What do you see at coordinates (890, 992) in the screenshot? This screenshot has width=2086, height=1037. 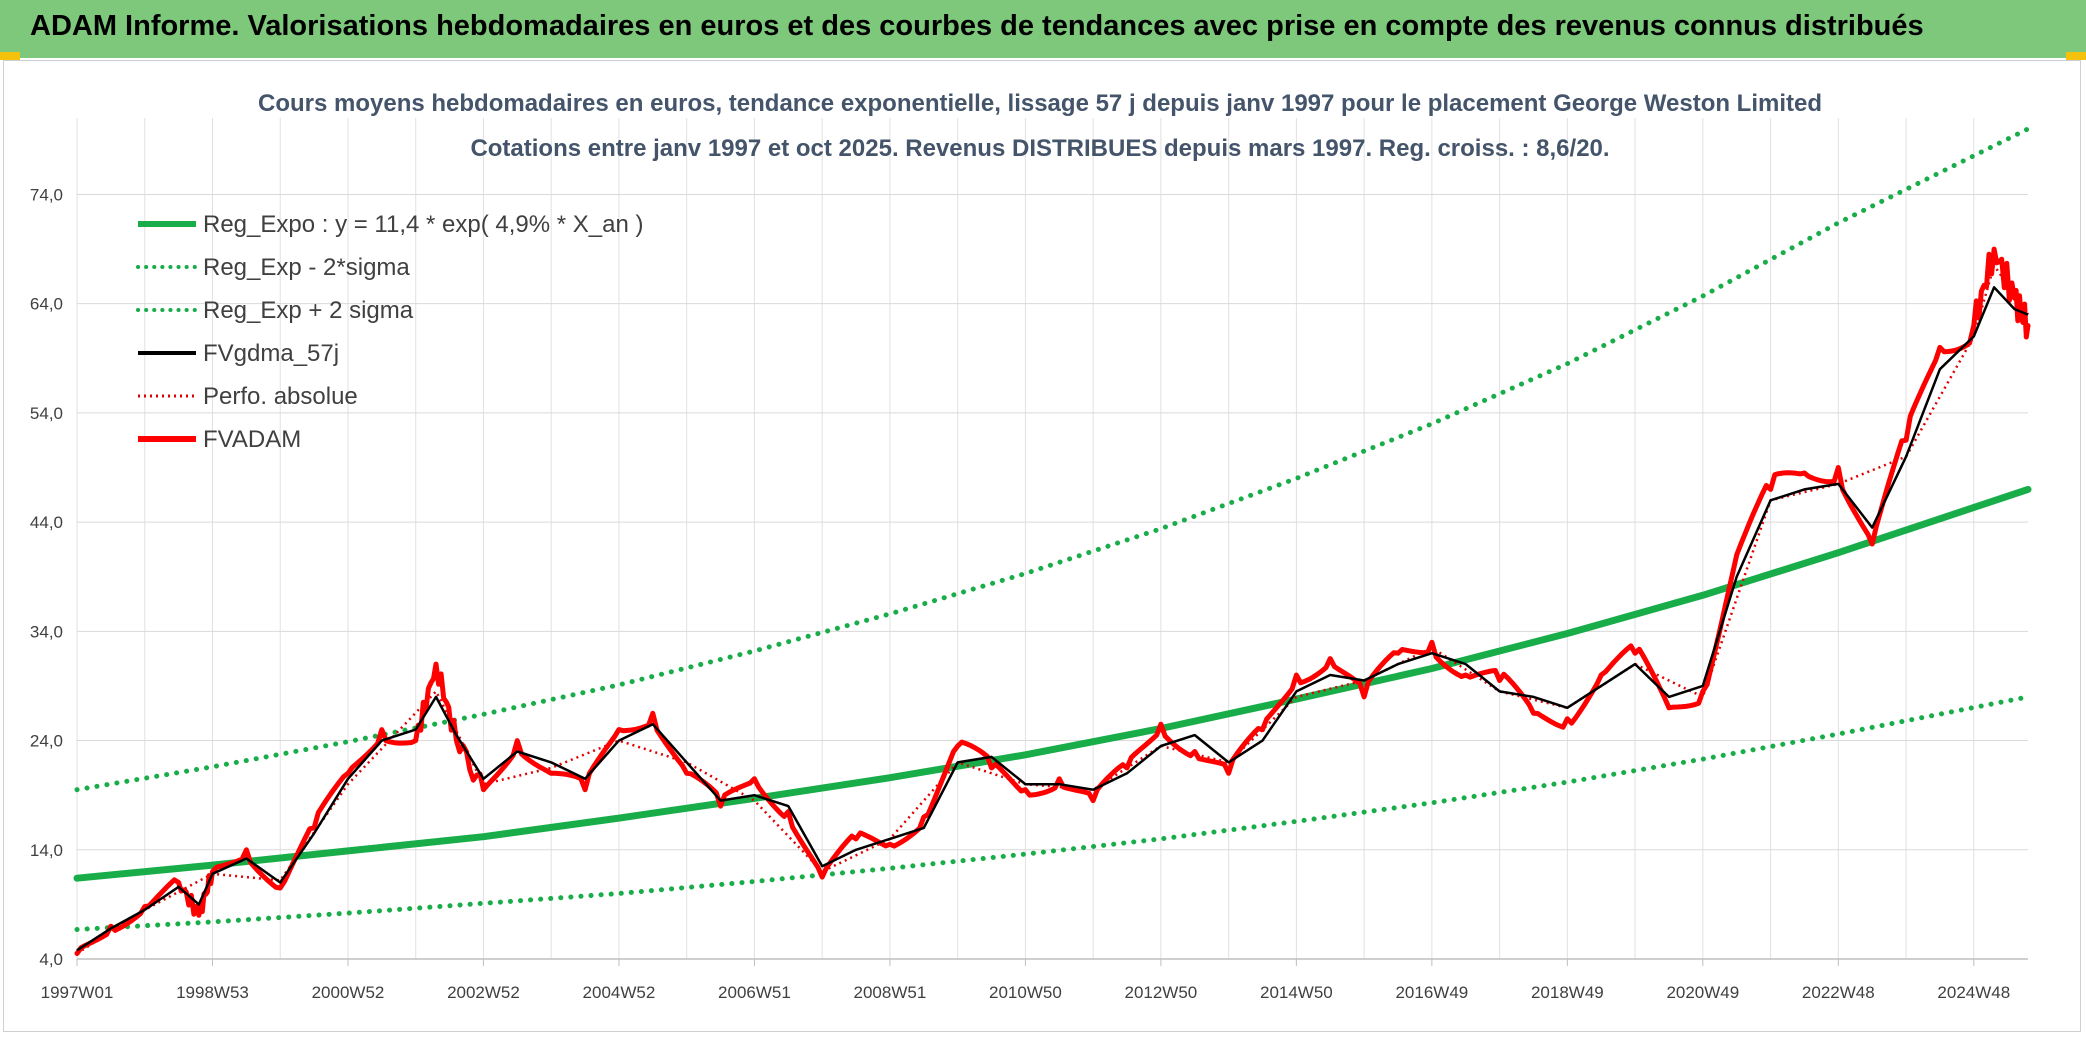 I see `x-tick-label: 2008W51` at bounding box center [890, 992].